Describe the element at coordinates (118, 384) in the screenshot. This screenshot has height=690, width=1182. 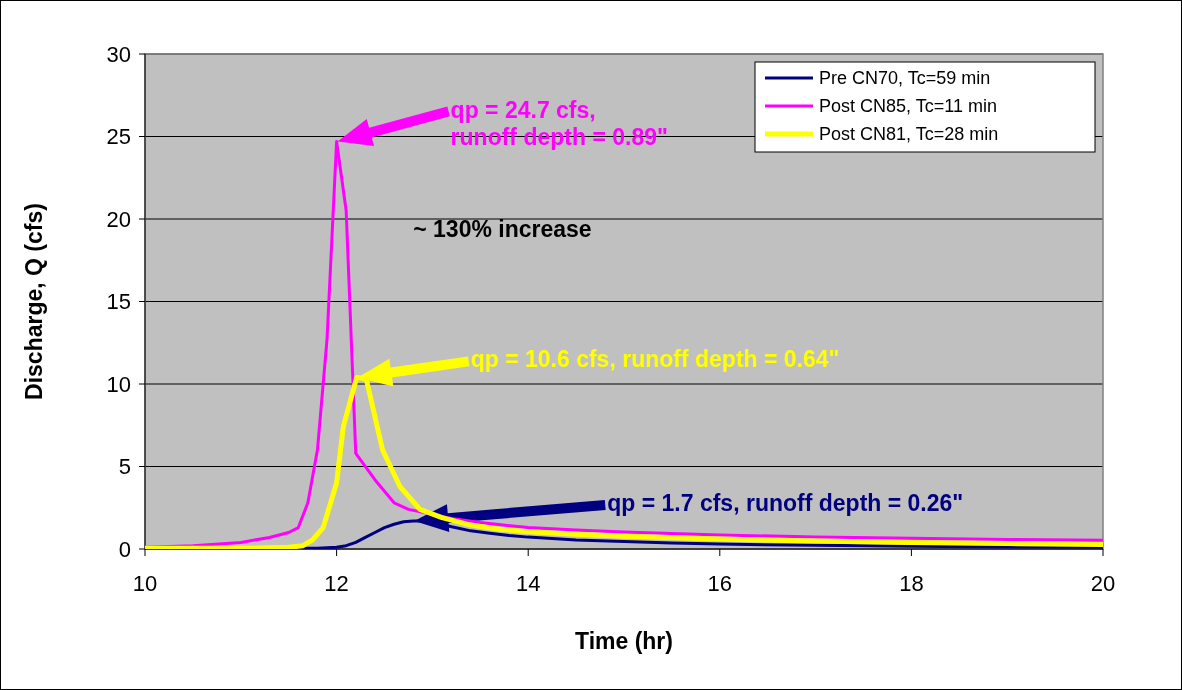
I see `y-tick-label: 10` at that location.